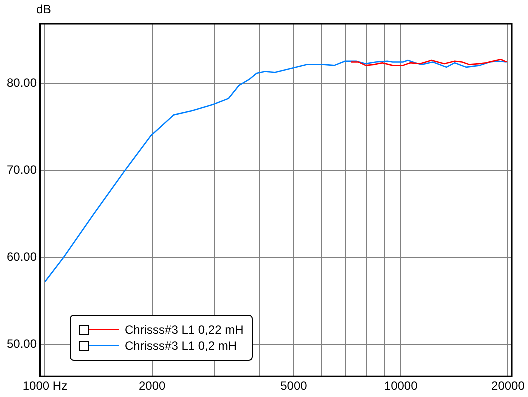 Image resolution: width=528 pixels, height=397 pixels. I want to click on x-tick-label: 5000, so click(294, 386).